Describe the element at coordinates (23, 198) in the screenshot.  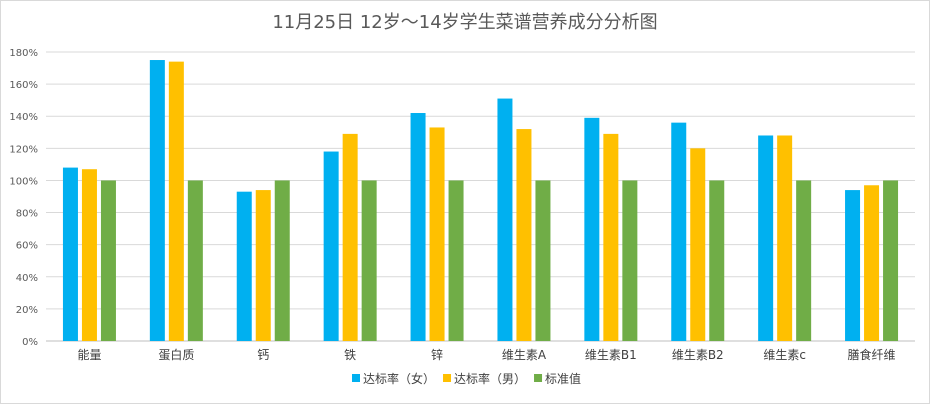
I see `y-axis-ticks: 0% 20% 40% 60% 80% 100% 120% 140% 160% 180%` at that location.